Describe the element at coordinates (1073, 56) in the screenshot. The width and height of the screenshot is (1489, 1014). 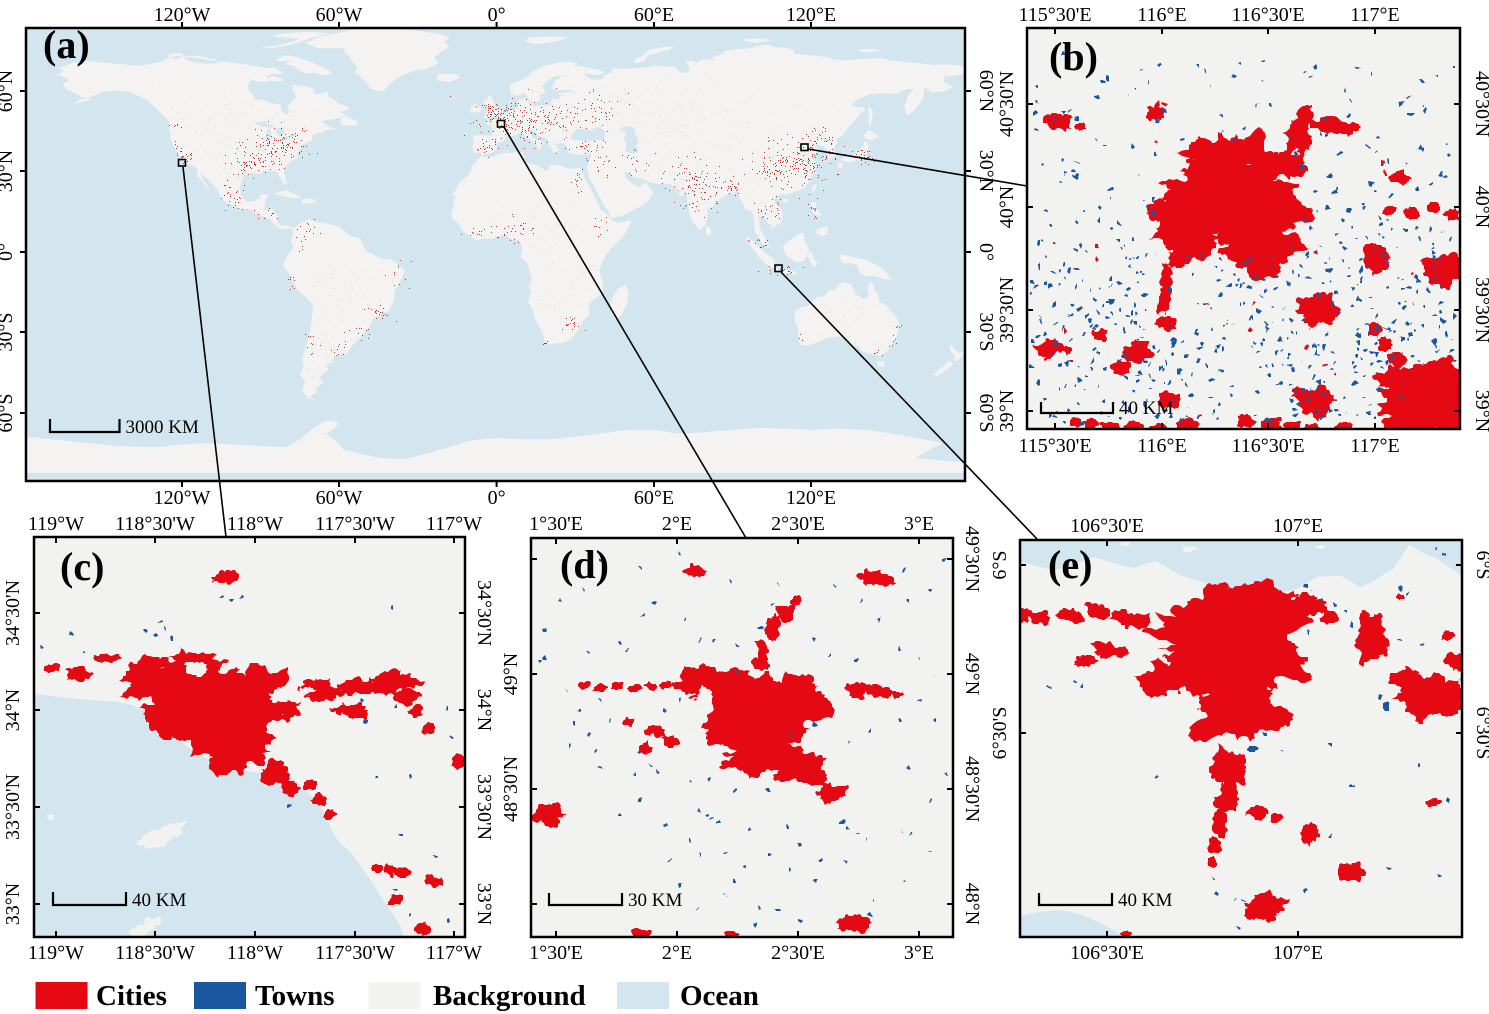
I see `svg-text: (b)` at that location.